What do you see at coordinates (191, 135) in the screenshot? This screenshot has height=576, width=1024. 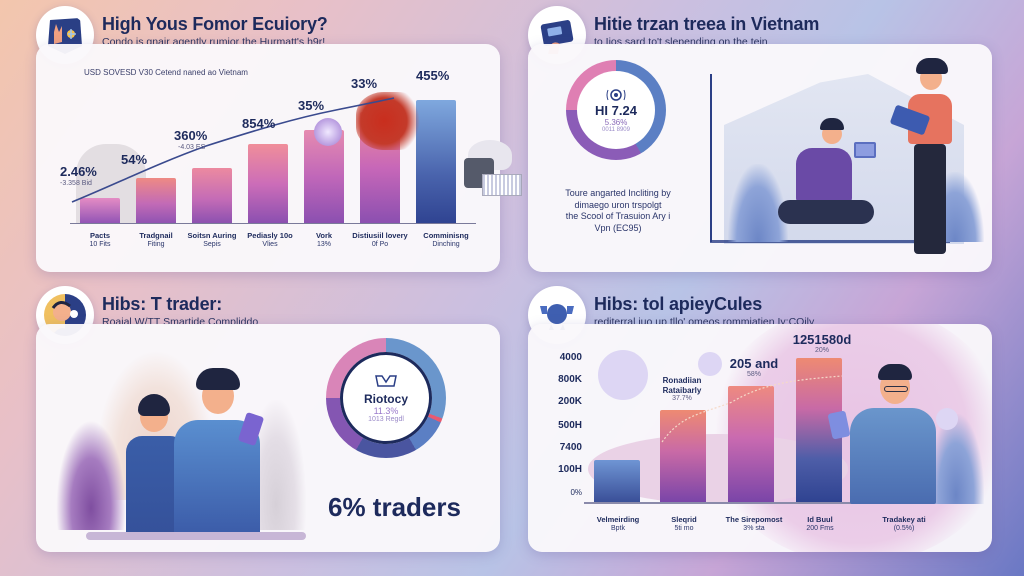 I see `value-label: 360%` at bounding box center [191, 135].